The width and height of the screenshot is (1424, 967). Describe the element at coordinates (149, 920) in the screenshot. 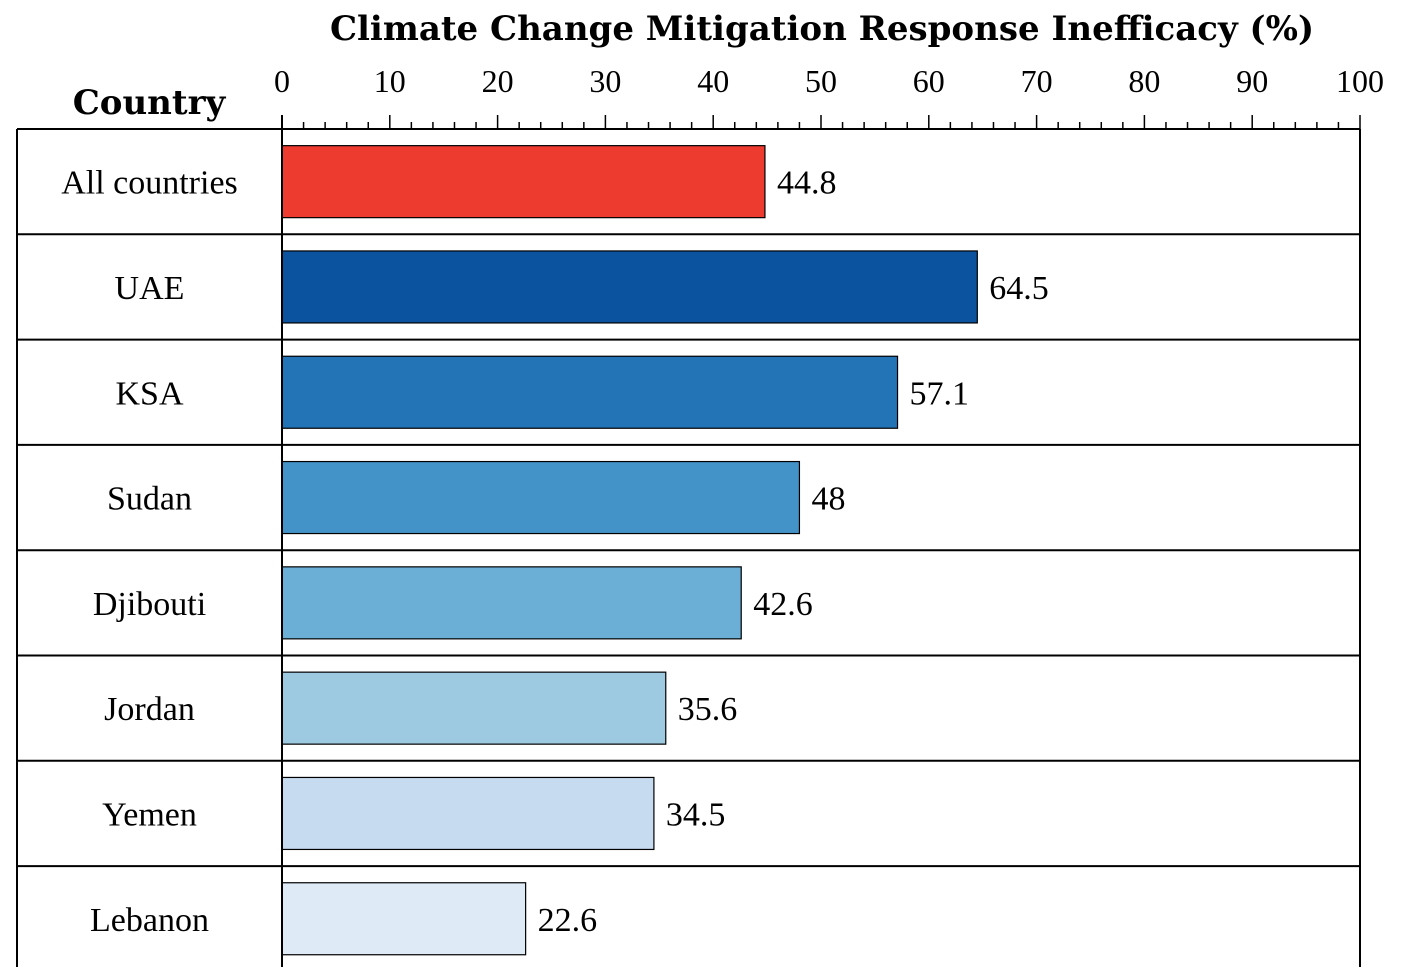

I see `category-label: Lebanon` at that location.